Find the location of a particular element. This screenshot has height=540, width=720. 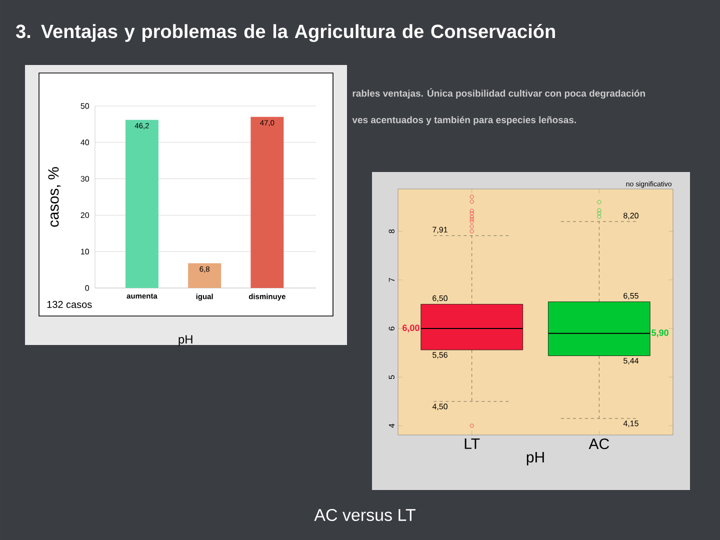

annotation: 5,56 is located at coordinates (440, 355).